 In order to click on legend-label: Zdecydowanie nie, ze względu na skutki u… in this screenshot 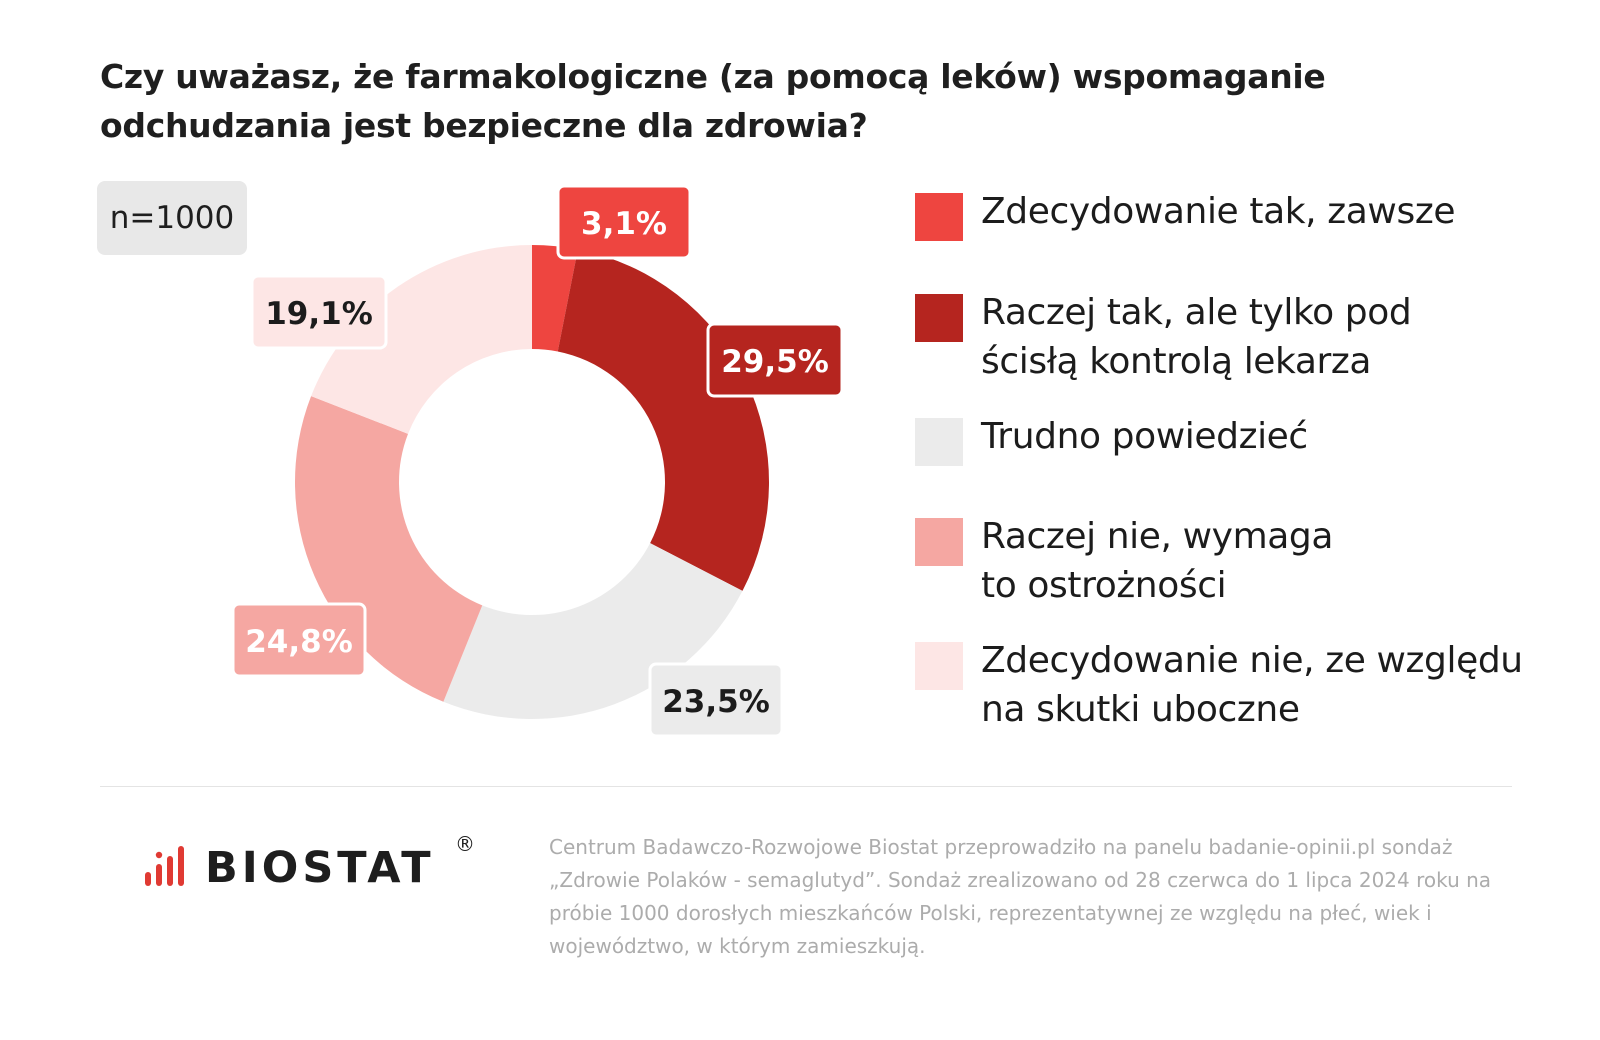, I will do `click(1252, 685)`.